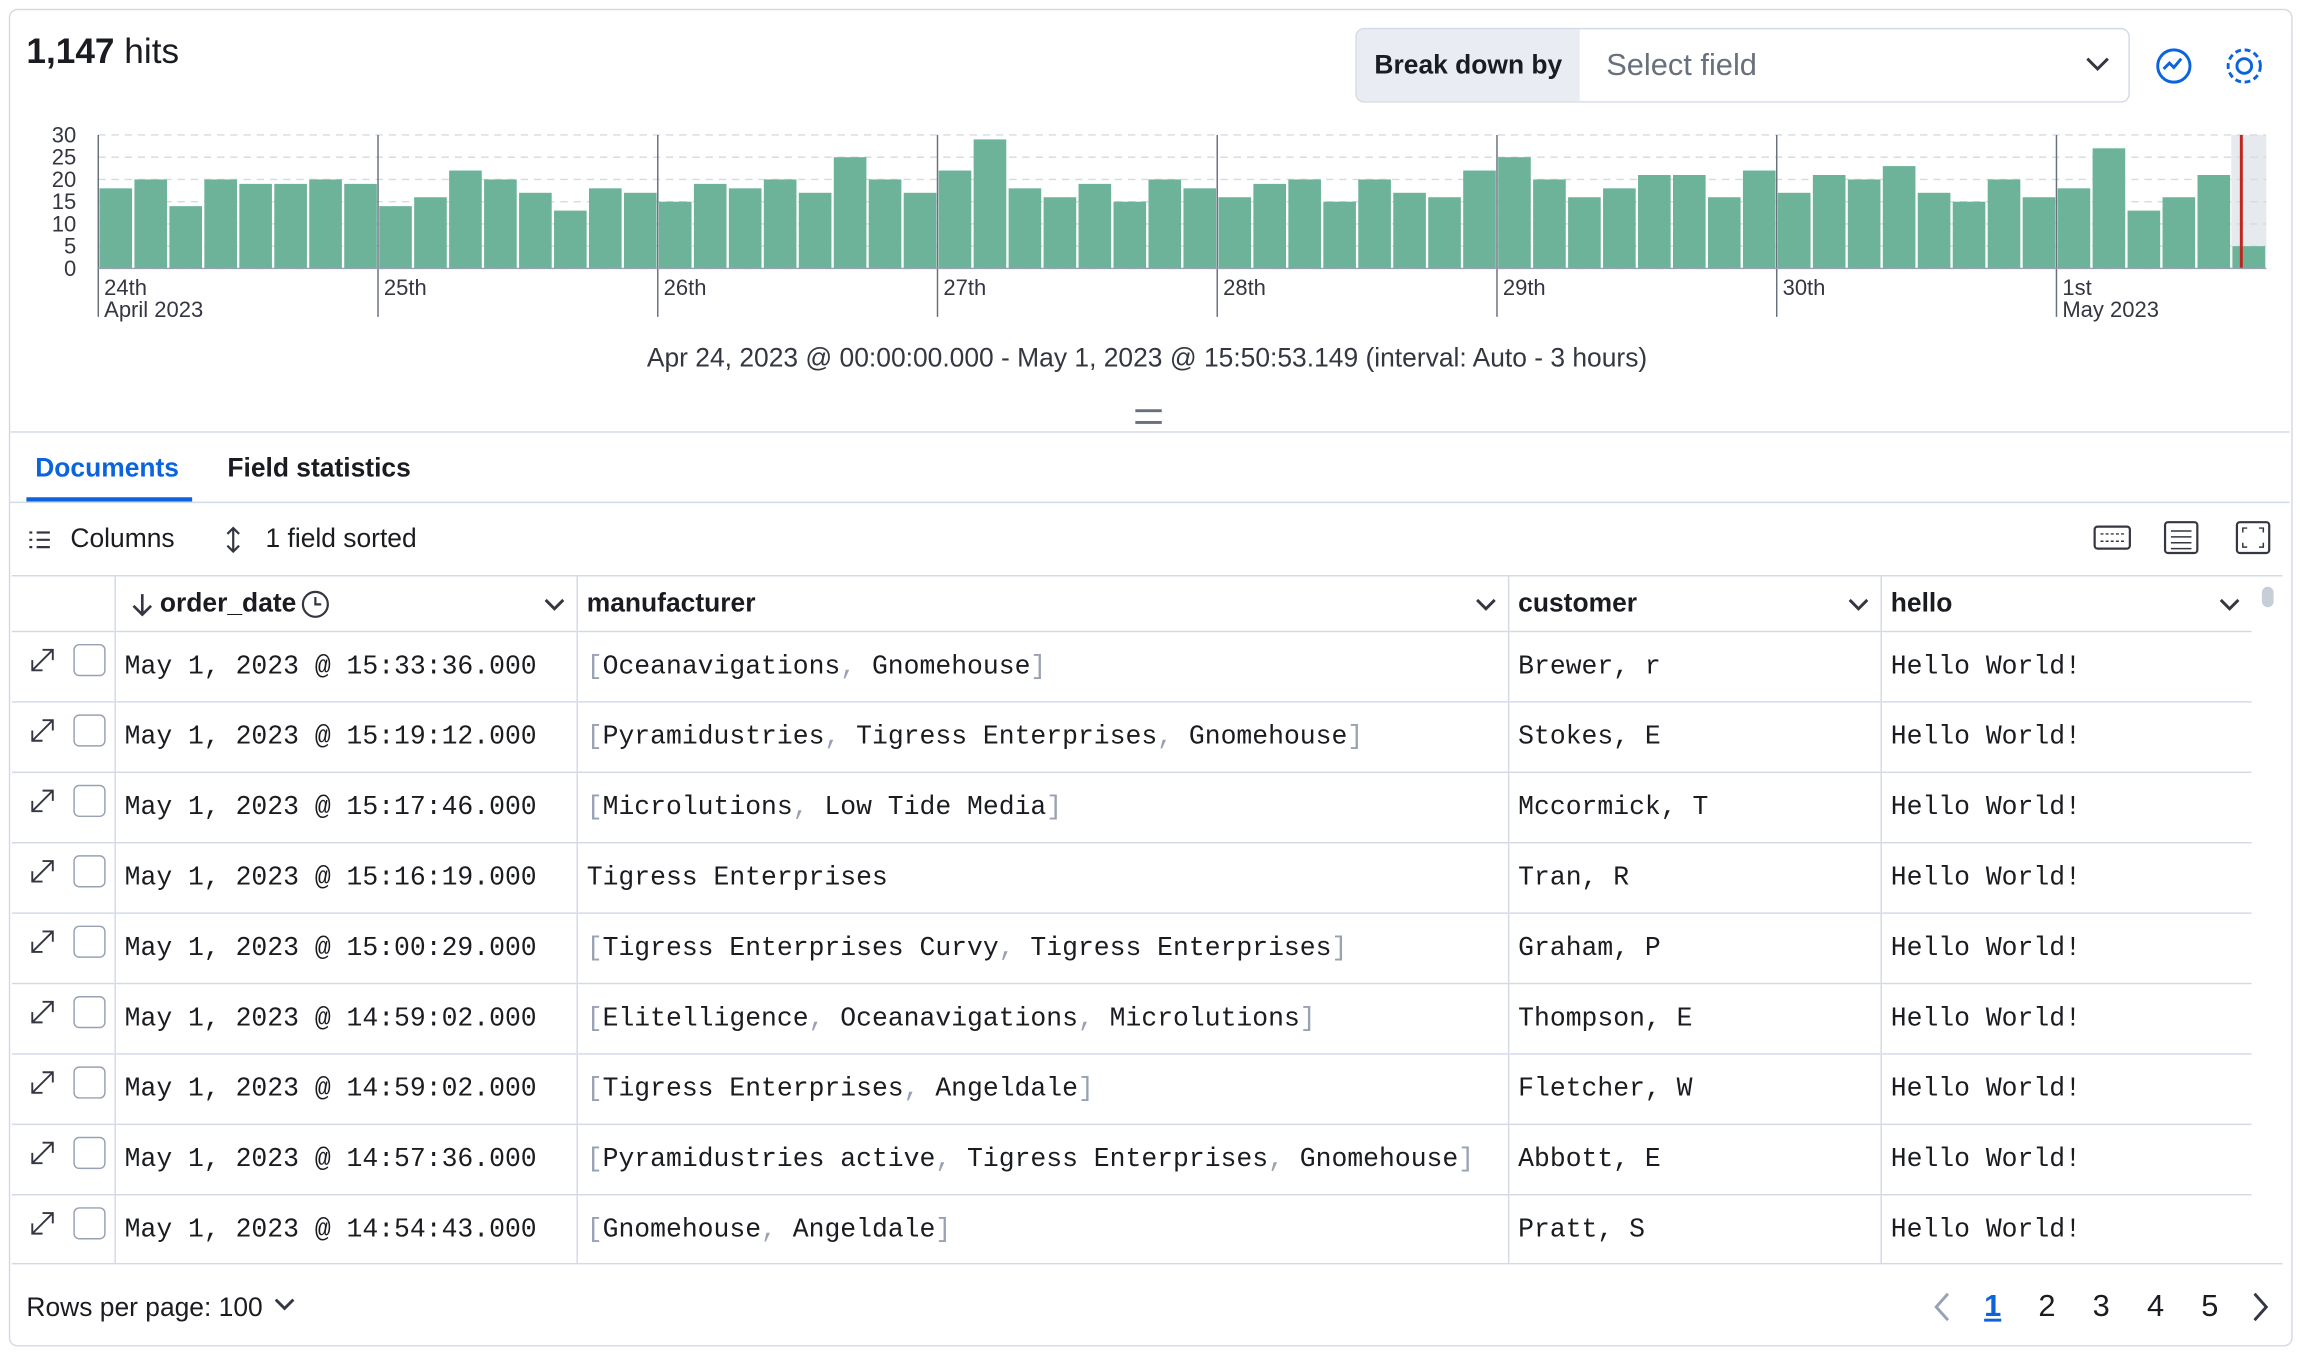 This screenshot has height=1354, width=2300. I want to click on column-header: manufacturer, so click(1041, 603).